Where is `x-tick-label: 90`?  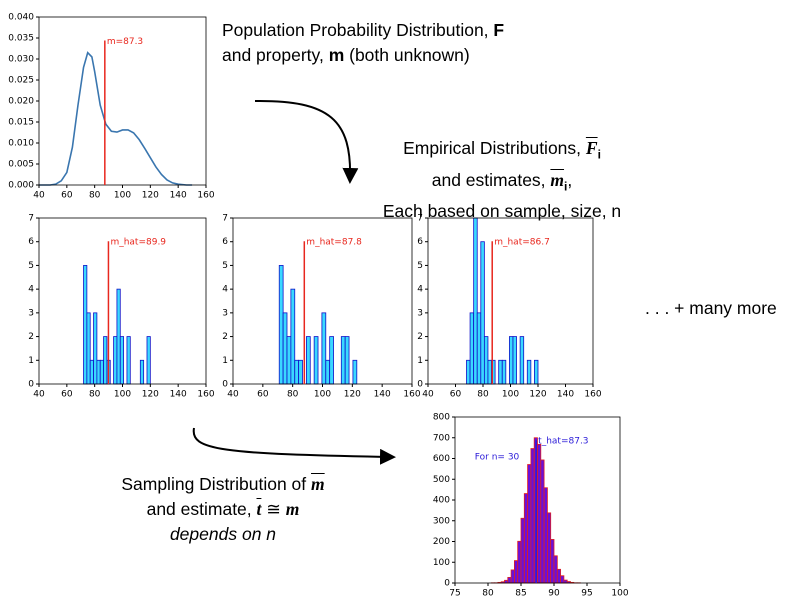 x-tick-label: 90 is located at coordinates (554, 594).